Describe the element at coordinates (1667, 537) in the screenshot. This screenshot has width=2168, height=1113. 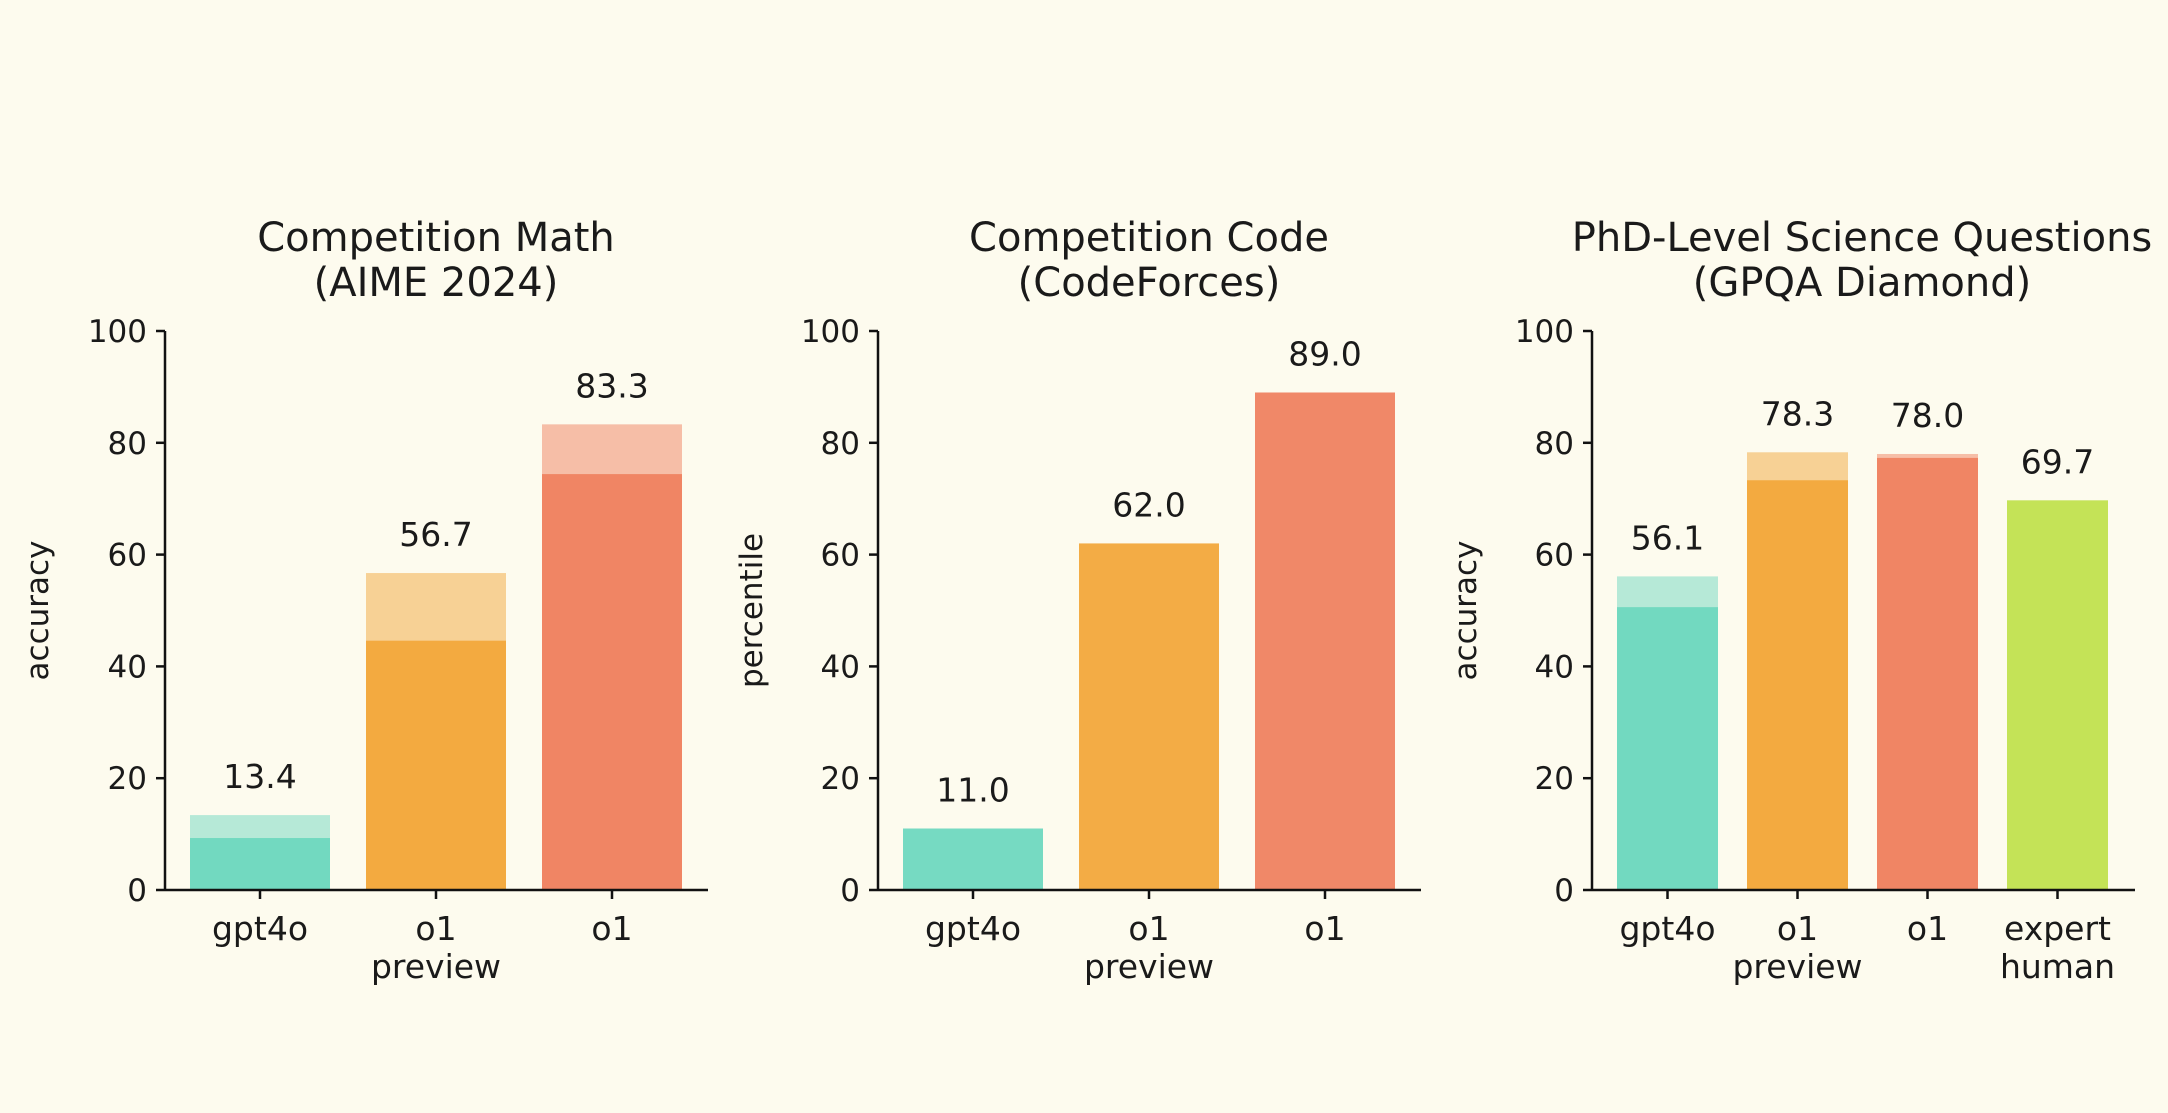
I see `value-label: 56.1` at that location.